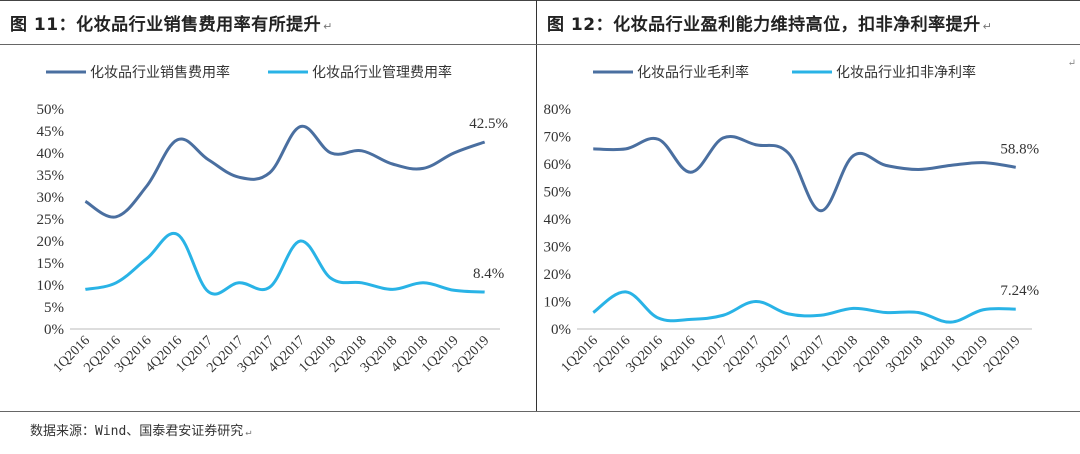  I want to click on top-border, so click(540, 0).